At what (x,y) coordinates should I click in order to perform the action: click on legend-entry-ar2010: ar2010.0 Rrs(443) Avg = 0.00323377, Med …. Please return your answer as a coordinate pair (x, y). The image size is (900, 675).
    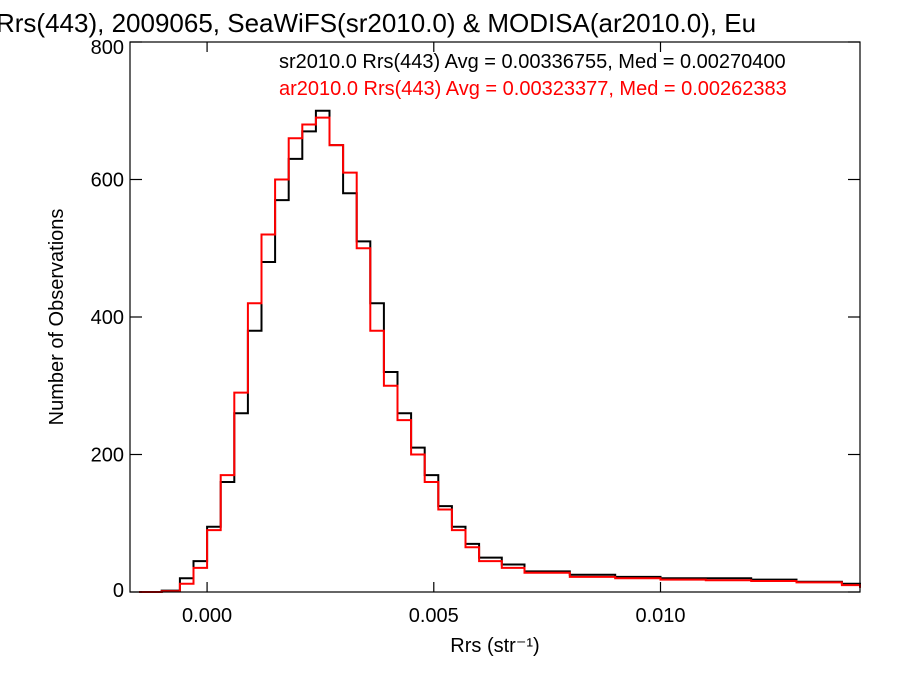
    Looking at the image, I should click on (533, 89).